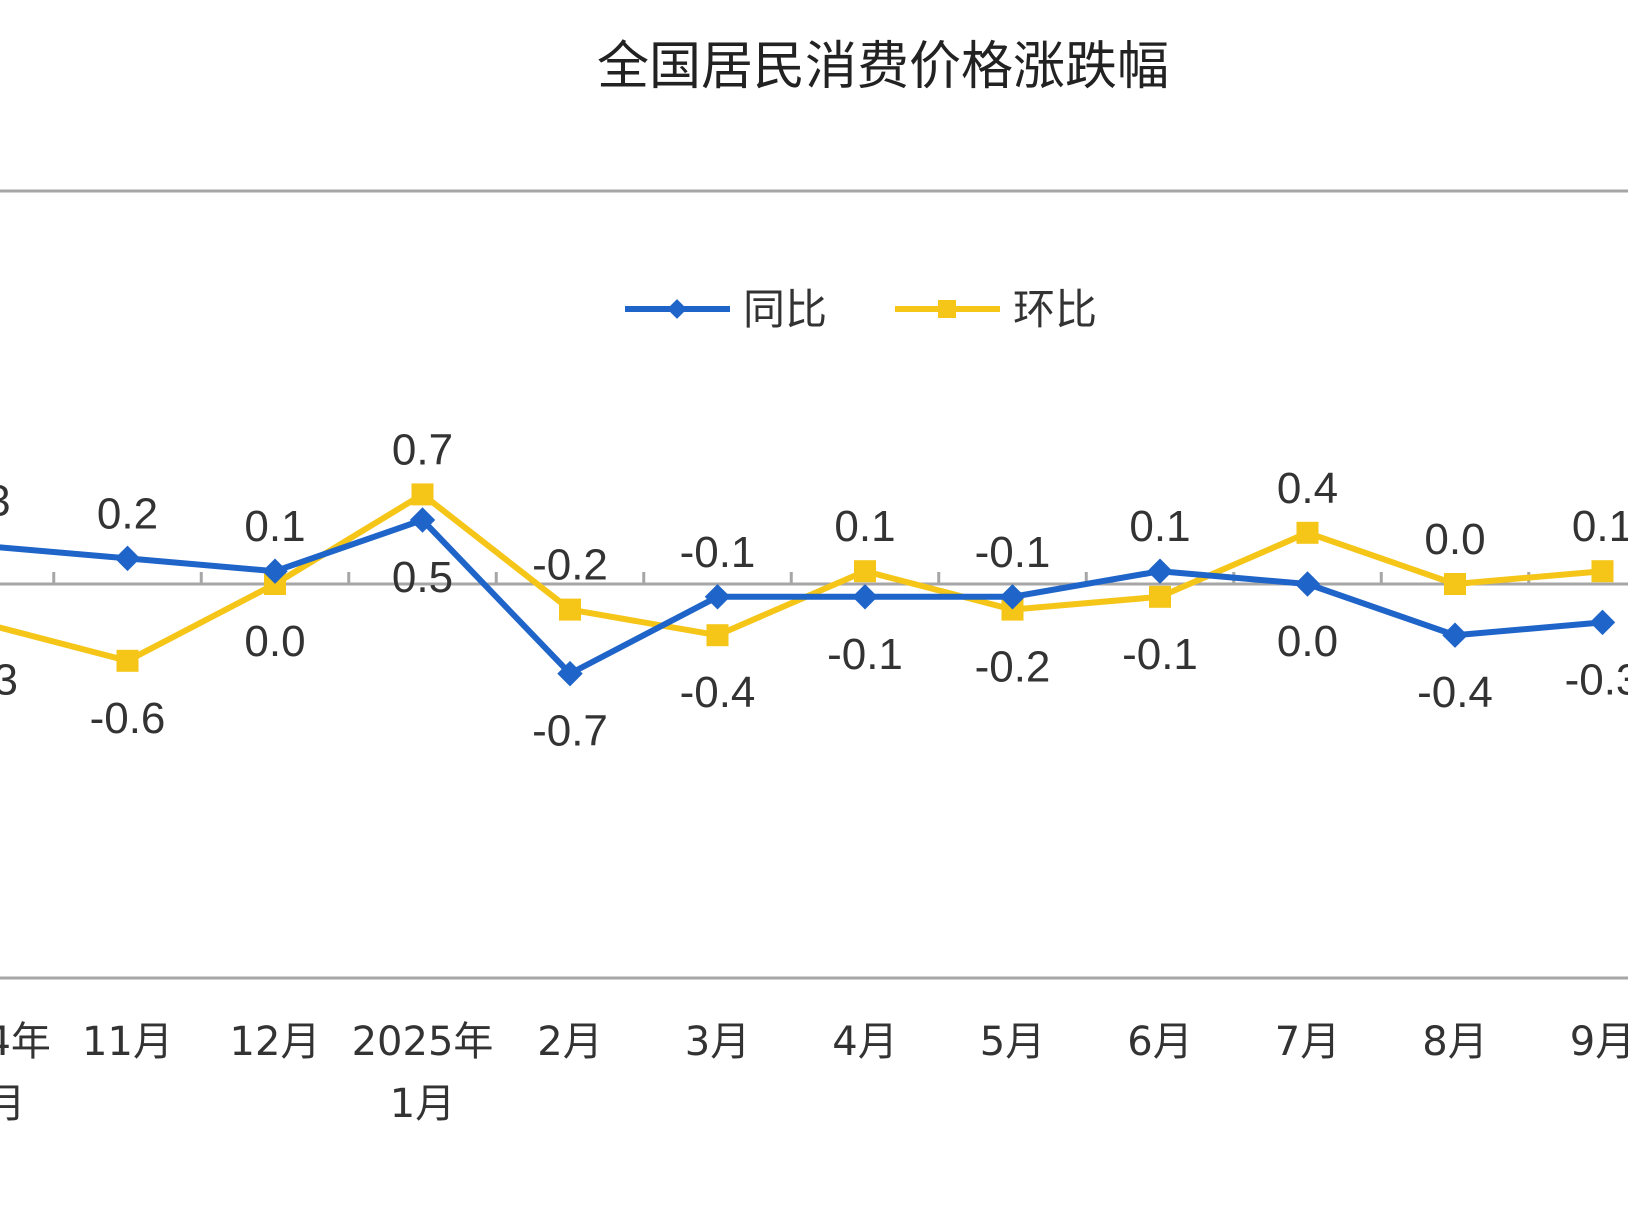  Describe the element at coordinates (127, 1042) in the screenshot. I see `x-tick-label: 11月` at that location.